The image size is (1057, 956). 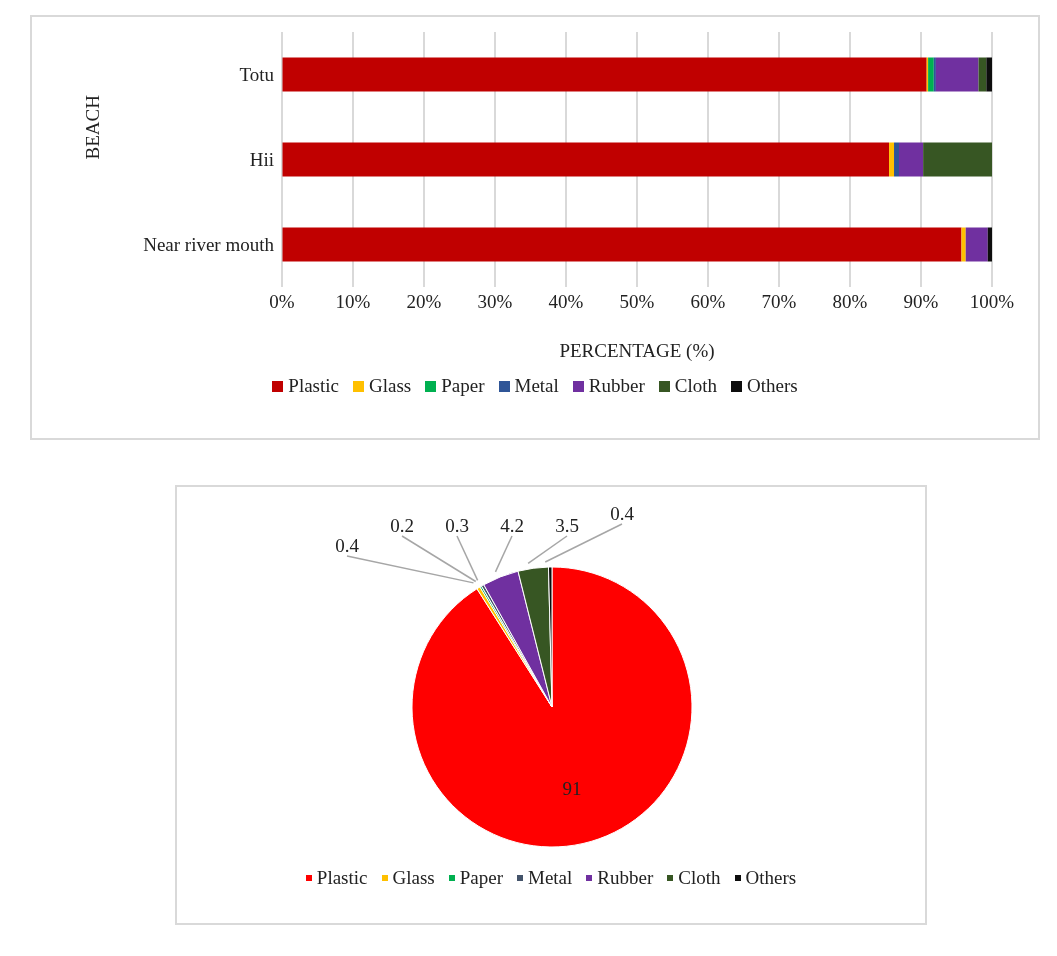 I want to click on y-tick-label: Near river mouth, so click(x=209, y=245).